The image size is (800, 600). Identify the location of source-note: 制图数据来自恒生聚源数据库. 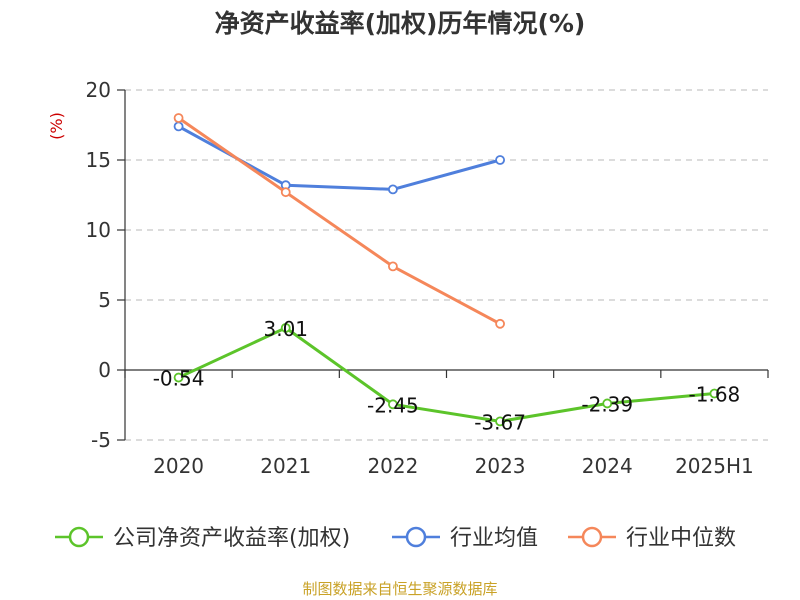
(399, 589).